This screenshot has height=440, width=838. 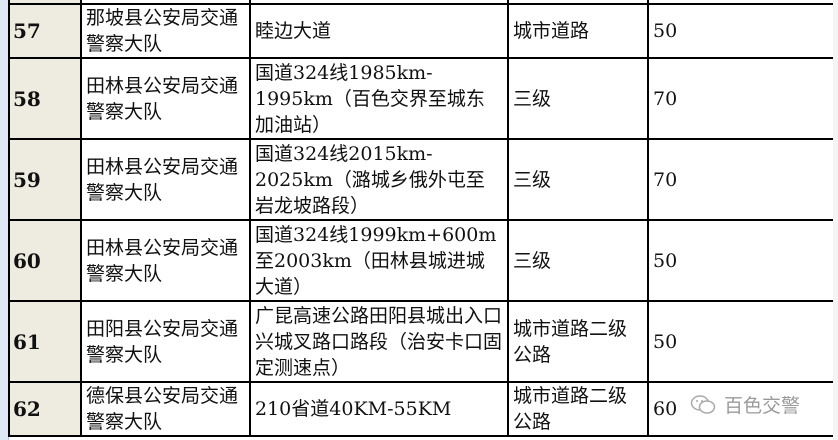 I want to click on cell-road: 国道324线1999km+600m至2003km（田林县城进城大道）, so click(x=379, y=260).